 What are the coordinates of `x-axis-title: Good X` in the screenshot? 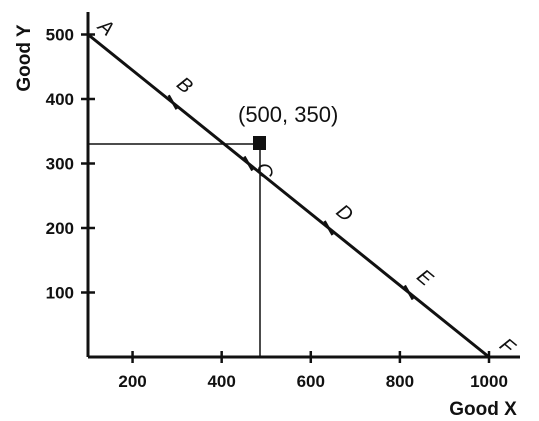 It's located at (483, 409).